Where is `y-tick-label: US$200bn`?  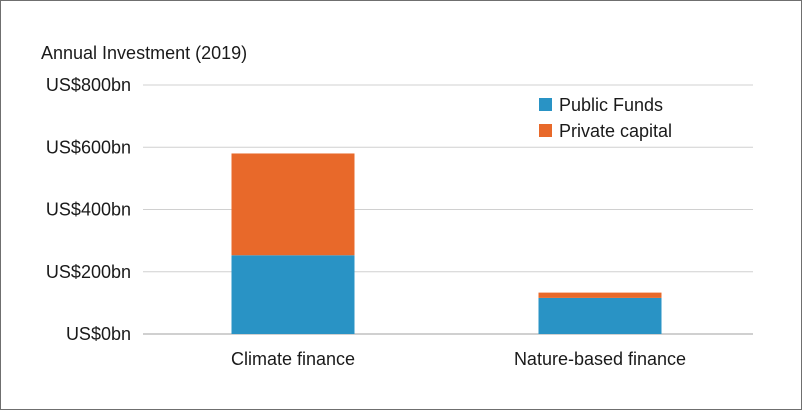 y-tick-label: US$200bn is located at coordinates (88, 272).